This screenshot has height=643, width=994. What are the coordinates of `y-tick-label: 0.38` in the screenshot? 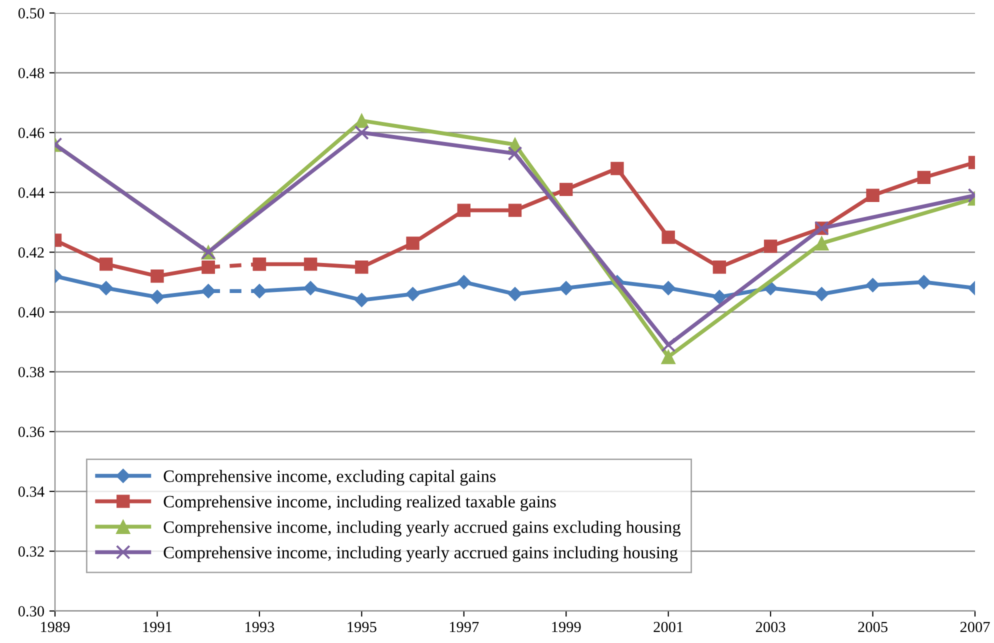 It's located at (31, 372).